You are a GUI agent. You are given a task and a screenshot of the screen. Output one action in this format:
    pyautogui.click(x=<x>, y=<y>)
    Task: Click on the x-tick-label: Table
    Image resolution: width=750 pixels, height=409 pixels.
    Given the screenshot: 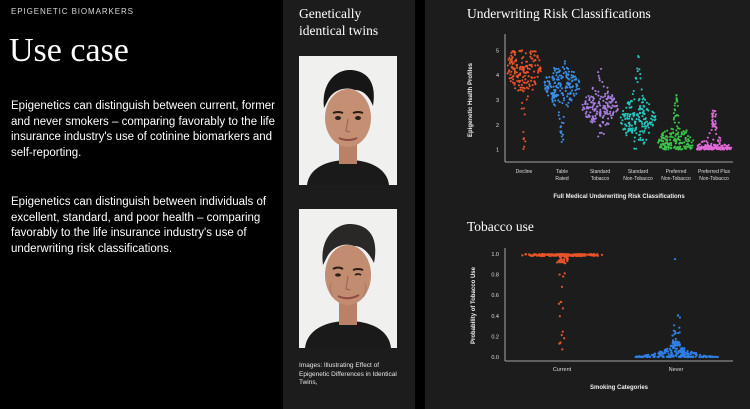 What is the action you would take?
    pyautogui.click(x=562, y=172)
    